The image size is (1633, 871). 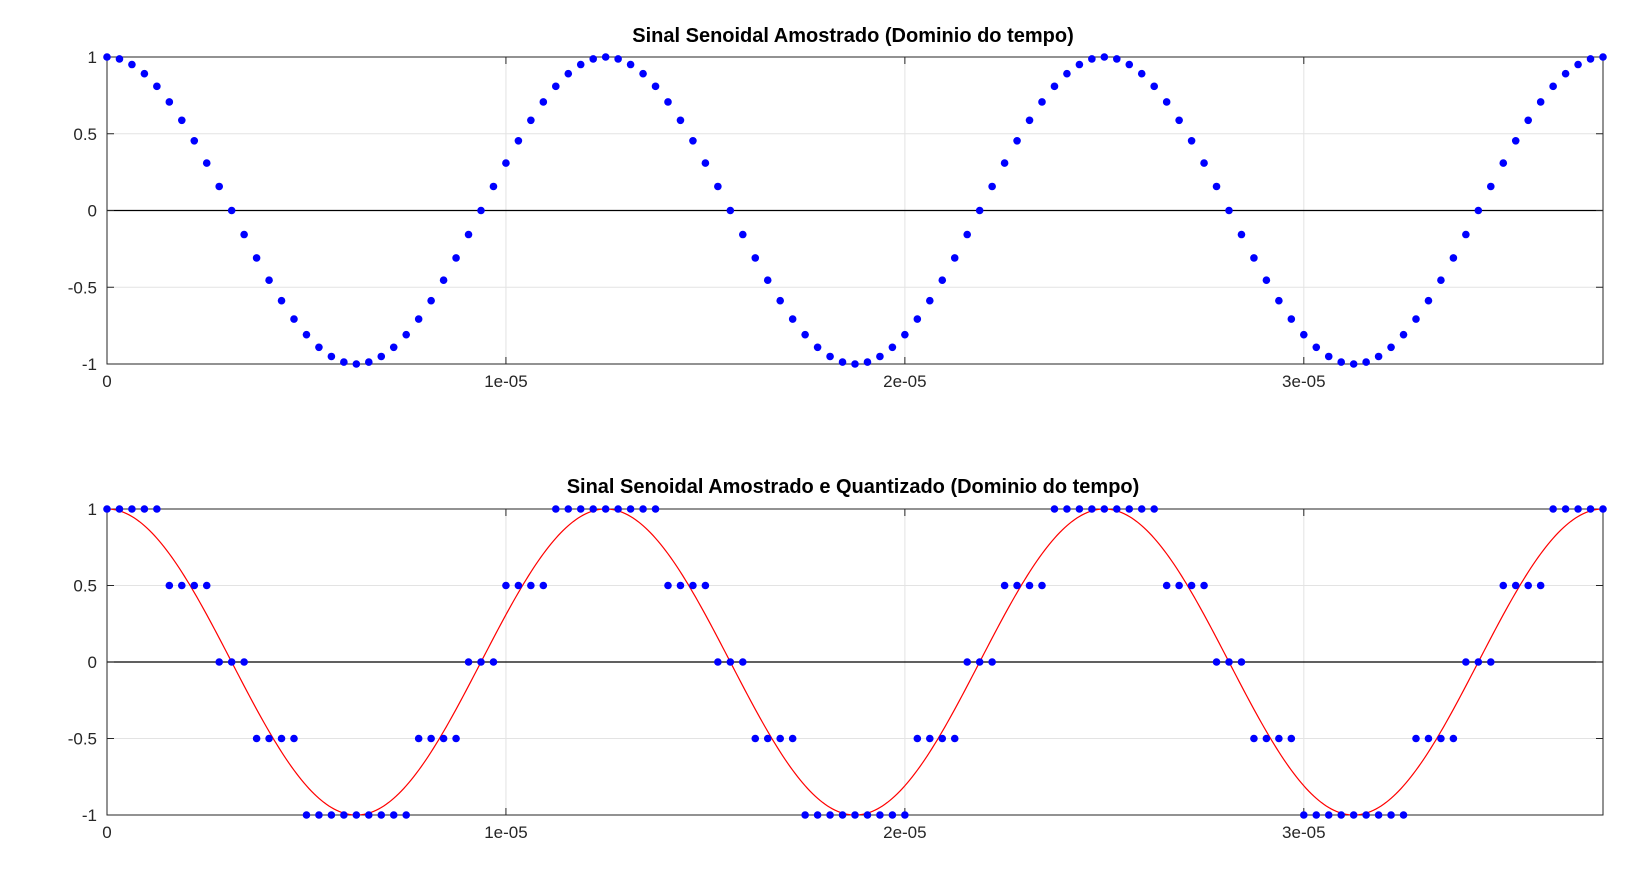 What do you see at coordinates (92, 57) in the screenshot?
I see `y-tick-label: 1` at bounding box center [92, 57].